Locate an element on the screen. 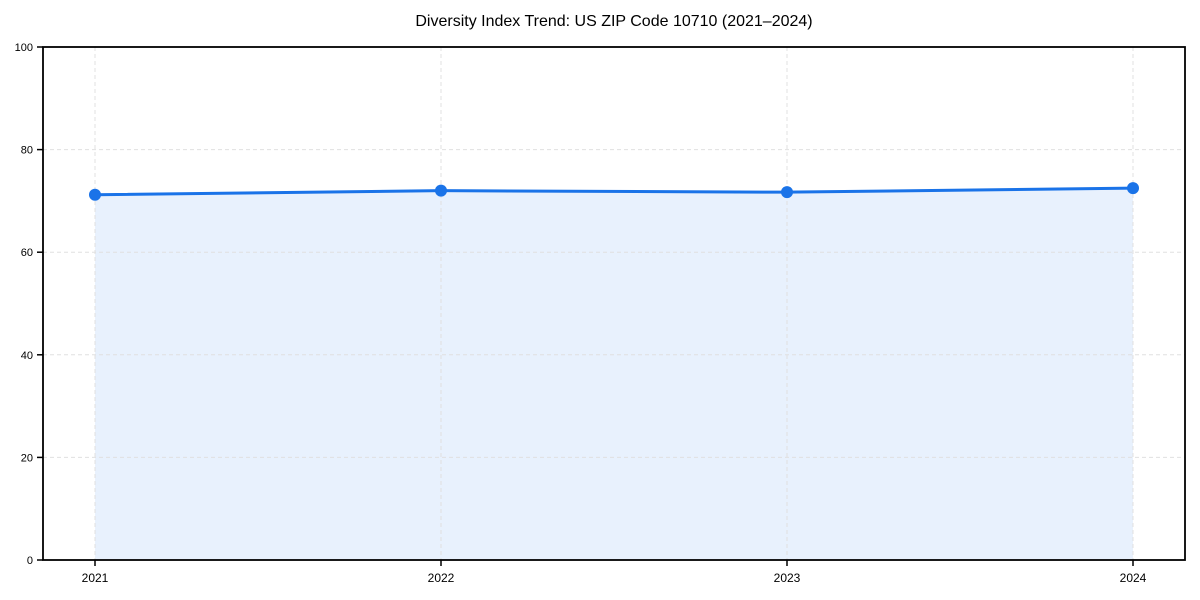 This screenshot has width=1200, height=600. y-tick-label: 60 is located at coordinates (27, 253).